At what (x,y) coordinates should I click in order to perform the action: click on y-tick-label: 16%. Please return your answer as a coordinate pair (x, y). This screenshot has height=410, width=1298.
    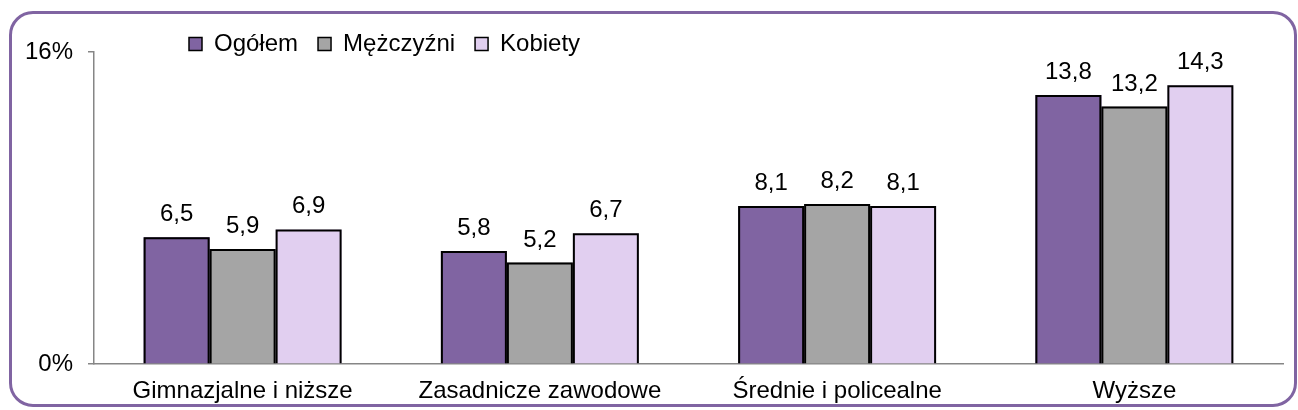
    Looking at the image, I should click on (48, 50).